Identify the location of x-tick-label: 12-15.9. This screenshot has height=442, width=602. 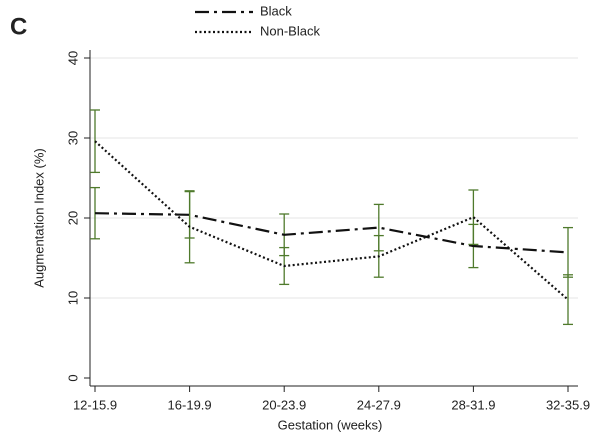
(95, 404).